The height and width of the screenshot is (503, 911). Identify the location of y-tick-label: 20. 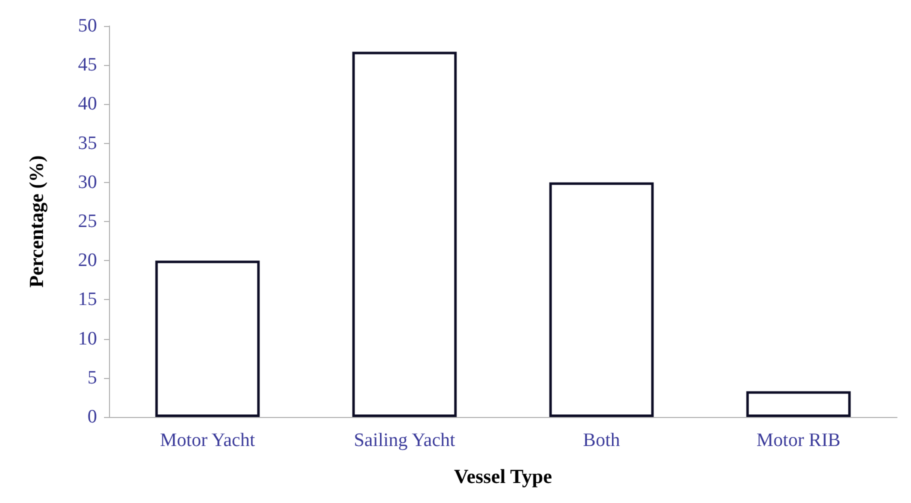
(87, 261).